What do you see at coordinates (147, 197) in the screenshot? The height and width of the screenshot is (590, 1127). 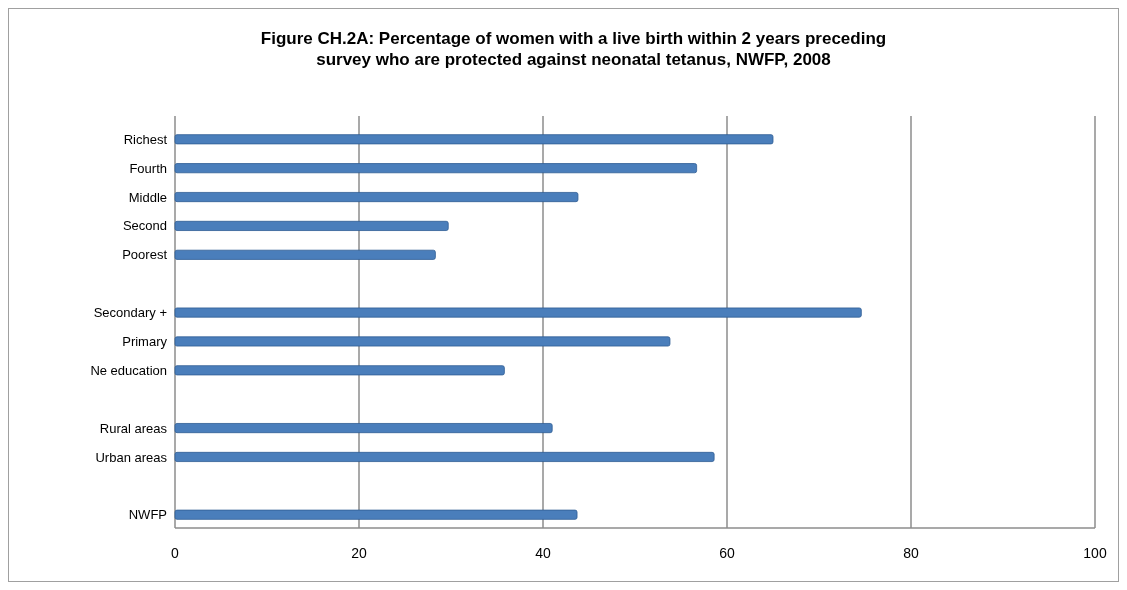 I see `y-tick-label: Middle` at bounding box center [147, 197].